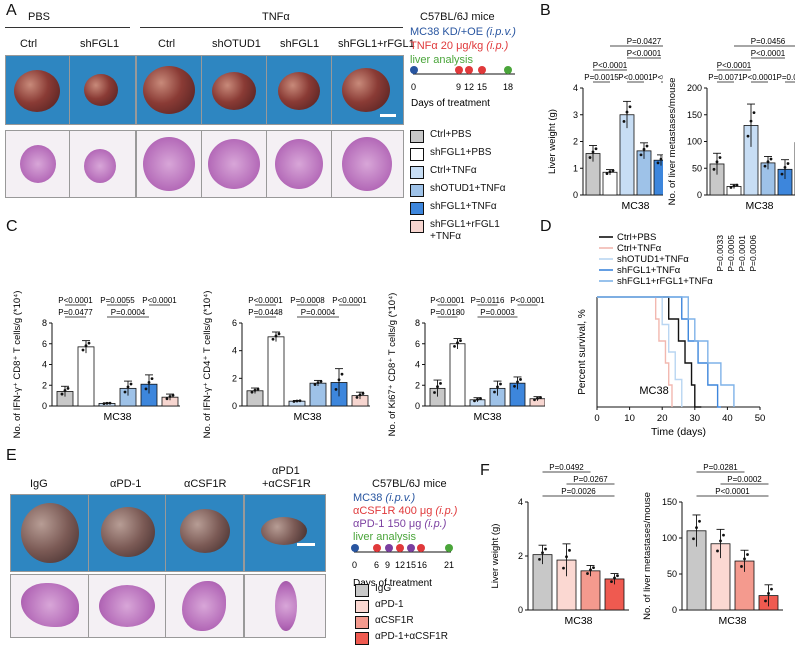  What do you see at coordinates (720, 253) in the screenshot?
I see `p-value-label: P=0.0033` at bounding box center [720, 253].